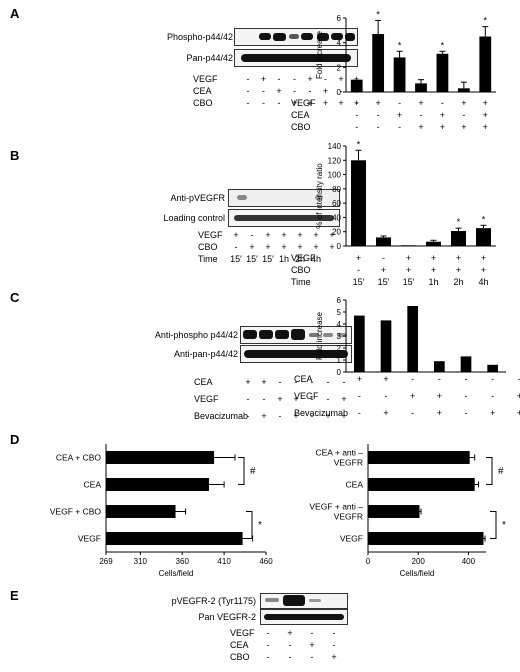  I want to click on y-tick-label: 3, so click(339, 336).